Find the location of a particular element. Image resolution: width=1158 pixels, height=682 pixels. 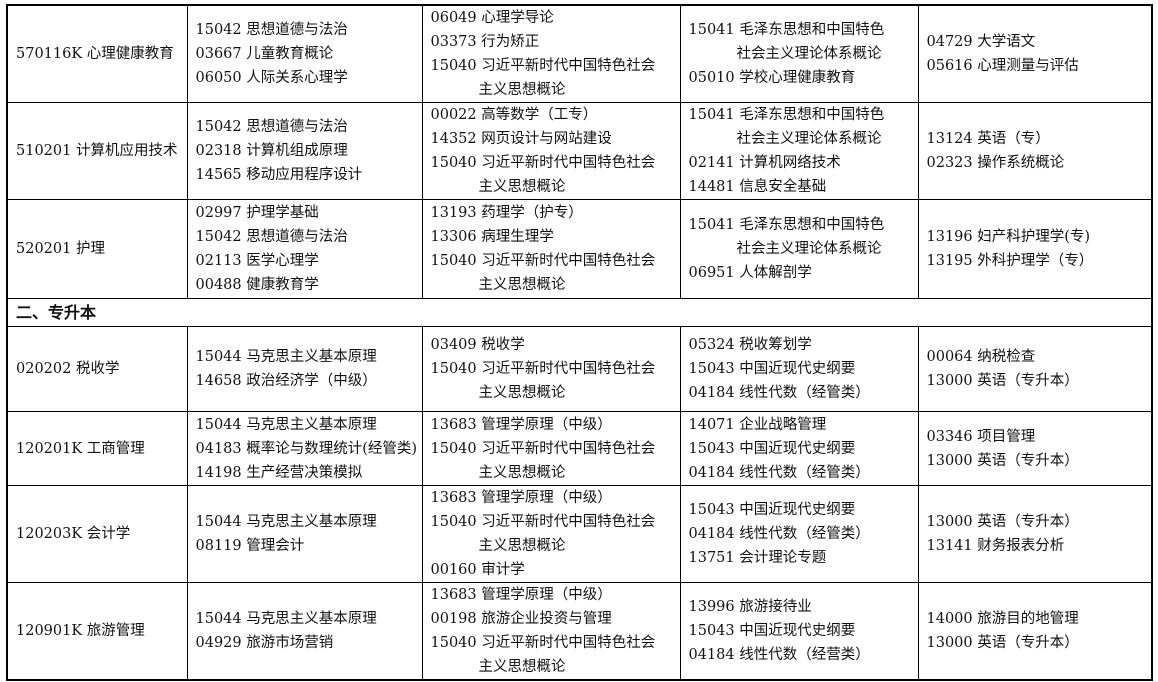

course-cell: 15041 毛泽东思想和中国特色社会主义理论体系概论 06951 人体解剖学 is located at coordinates (799, 249).